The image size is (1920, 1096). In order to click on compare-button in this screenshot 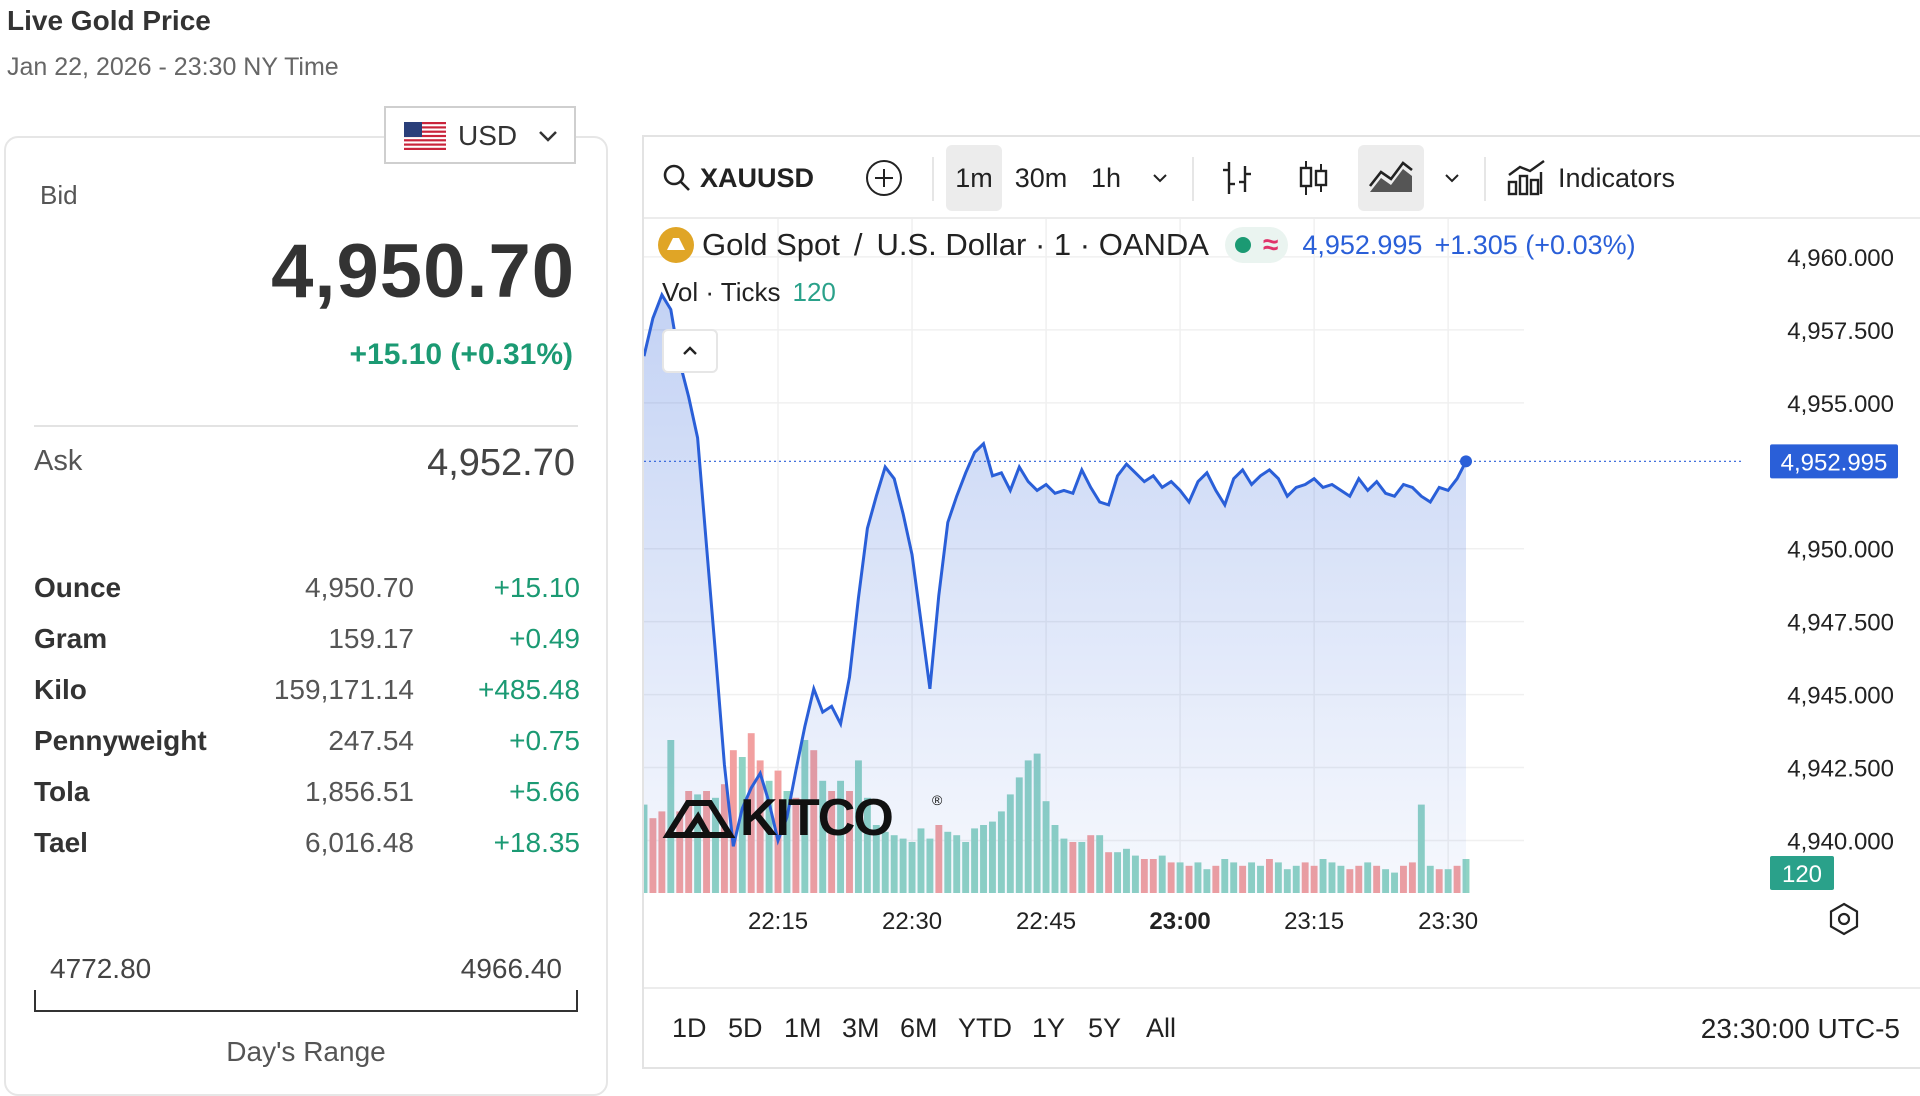, I will do `click(884, 178)`.